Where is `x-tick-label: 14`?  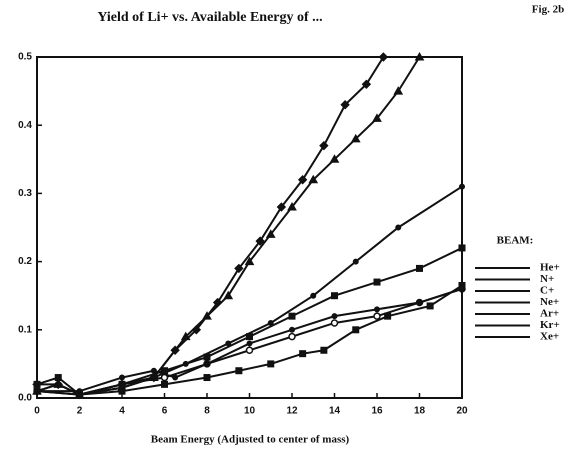
x-tick-label: 14 is located at coordinates (335, 411).